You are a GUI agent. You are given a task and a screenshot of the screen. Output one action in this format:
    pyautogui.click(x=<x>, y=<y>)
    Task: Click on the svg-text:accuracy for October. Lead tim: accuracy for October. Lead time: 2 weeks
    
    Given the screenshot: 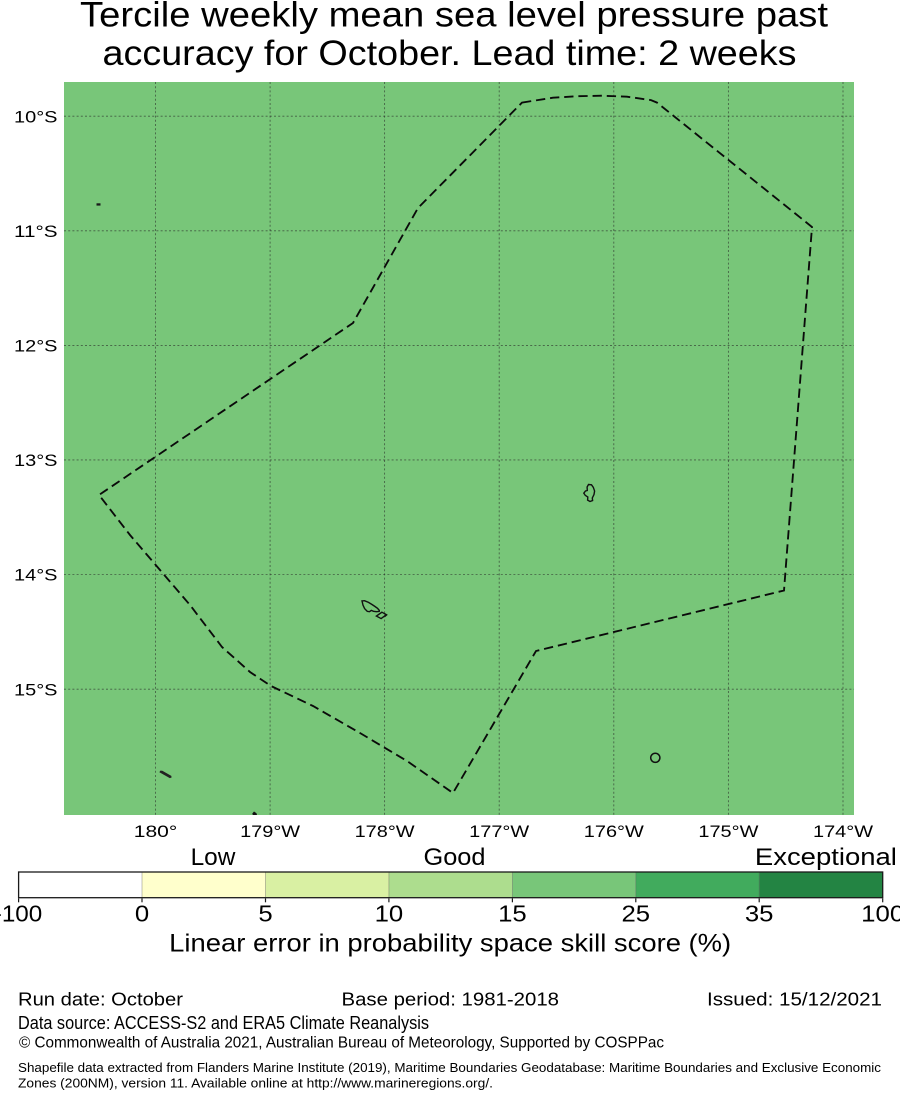 What is the action you would take?
    pyautogui.click(x=450, y=53)
    